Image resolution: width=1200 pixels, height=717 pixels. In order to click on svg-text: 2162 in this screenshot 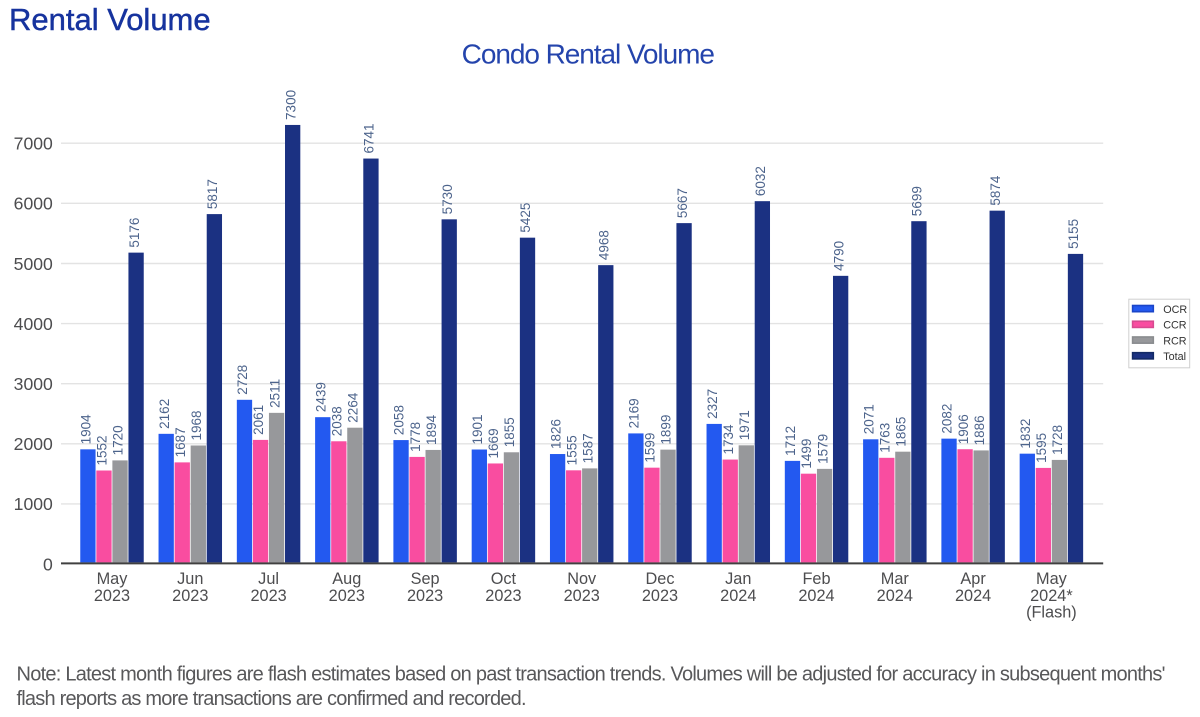, I will do `click(164, 414)`.